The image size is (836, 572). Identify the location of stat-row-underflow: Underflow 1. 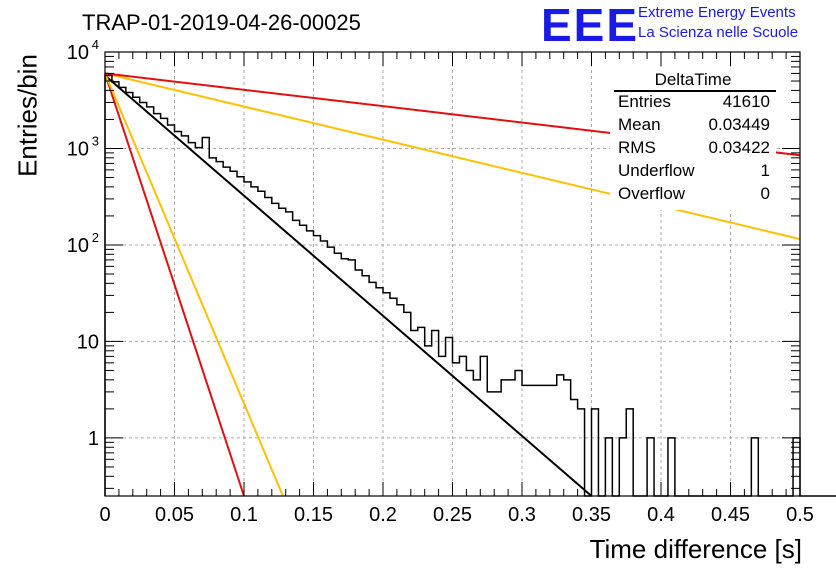
(694, 172).